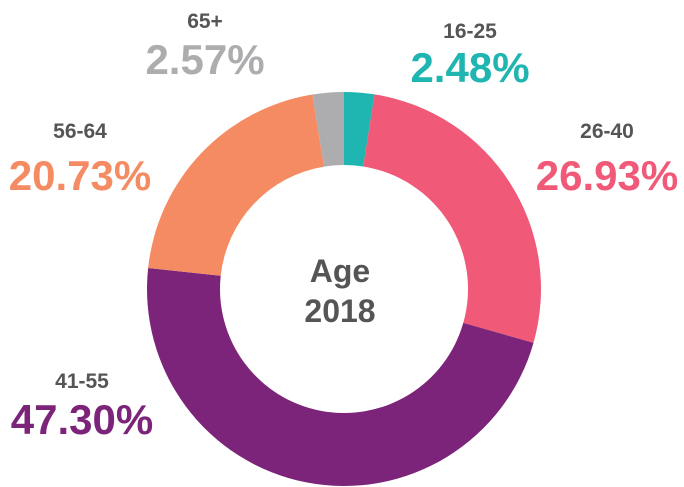 Image resolution: width=684 pixels, height=487 pixels. Describe the element at coordinates (470, 31) in the screenshot. I see `category-label: 16-25` at that location.